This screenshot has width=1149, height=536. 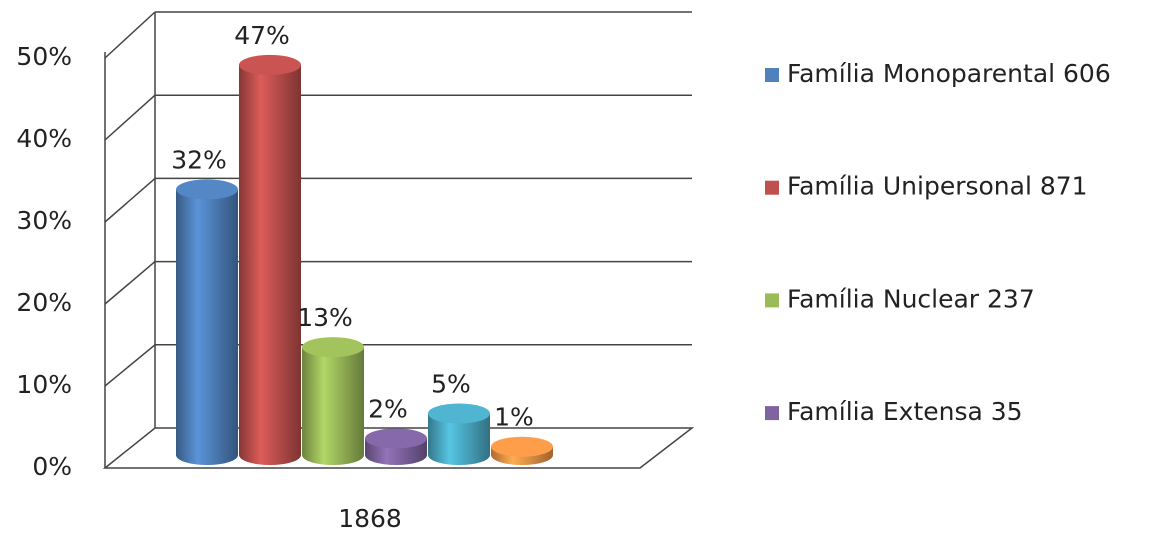 I want to click on data-label: 47%, so click(x=262, y=35).